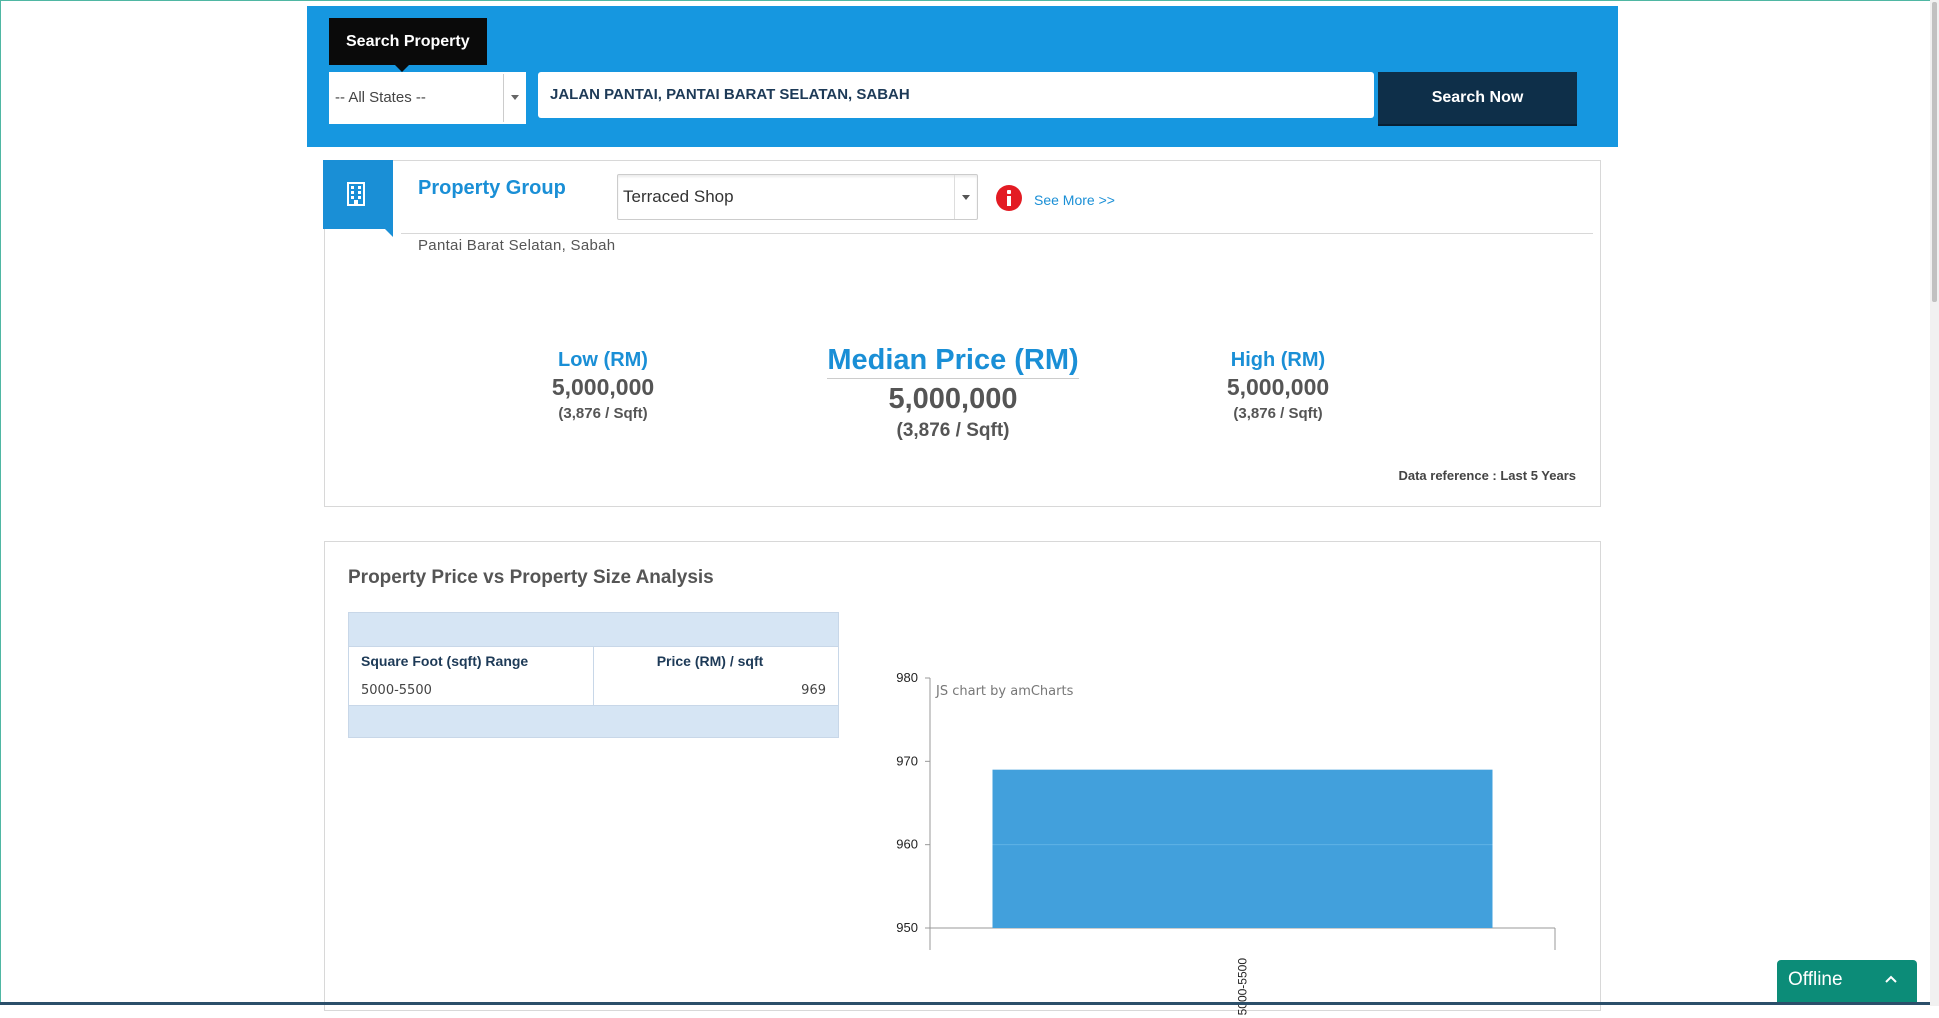 The width and height of the screenshot is (1939, 1018). What do you see at coordinates (1004, 691) in the screenshot?
I see `chart-credit: JS chart by amCharts` at bounding box center [1004, 691].